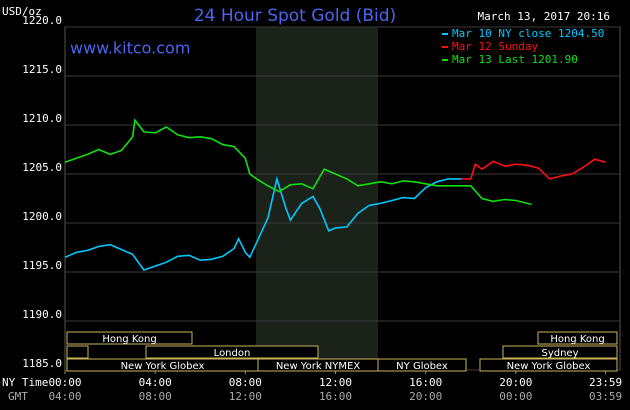 The width and height of the screenshot is (630, 410). What do you see at coordinates (18, 396) in the screenshot?
I see `x2-row-label: GMT` at bounding box center [18, 396].